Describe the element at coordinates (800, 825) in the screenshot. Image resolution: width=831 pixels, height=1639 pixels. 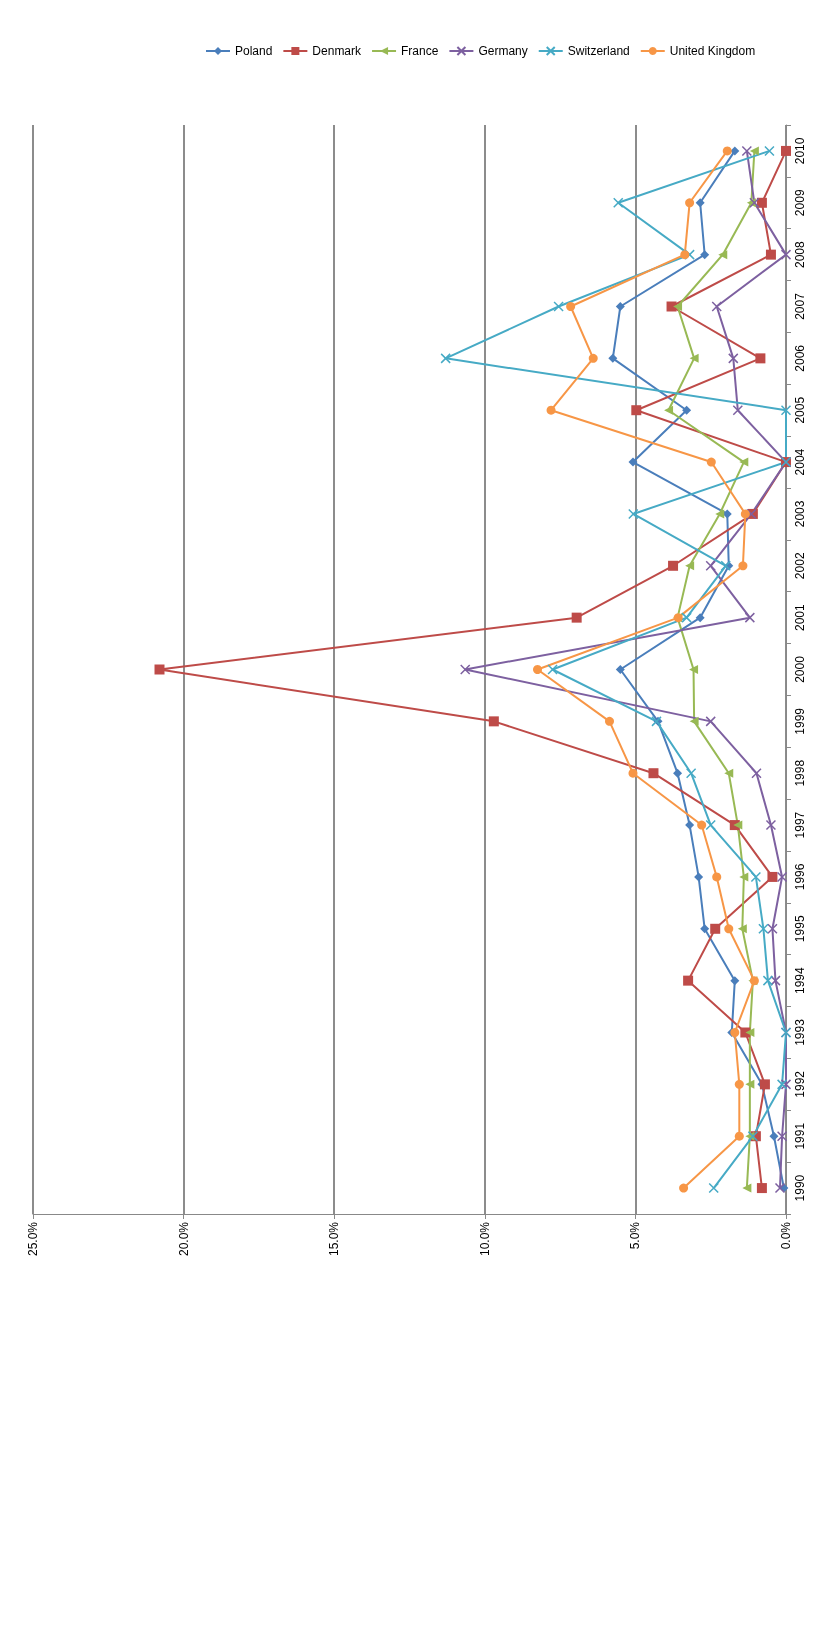
I see `y-tick-label: 1997` at that location.